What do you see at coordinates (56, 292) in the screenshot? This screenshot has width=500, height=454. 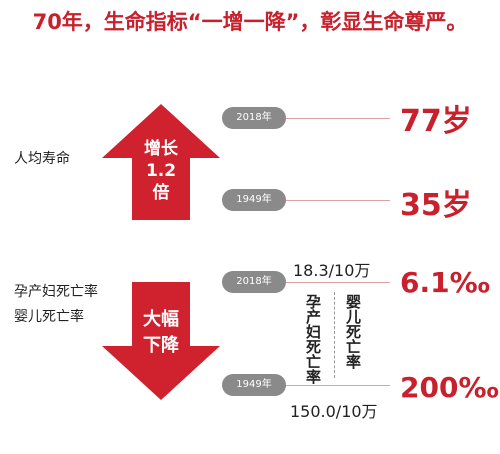 I see `maternal-mortality-label: 孕产妇死亡率` at bounding box center [56, 292].